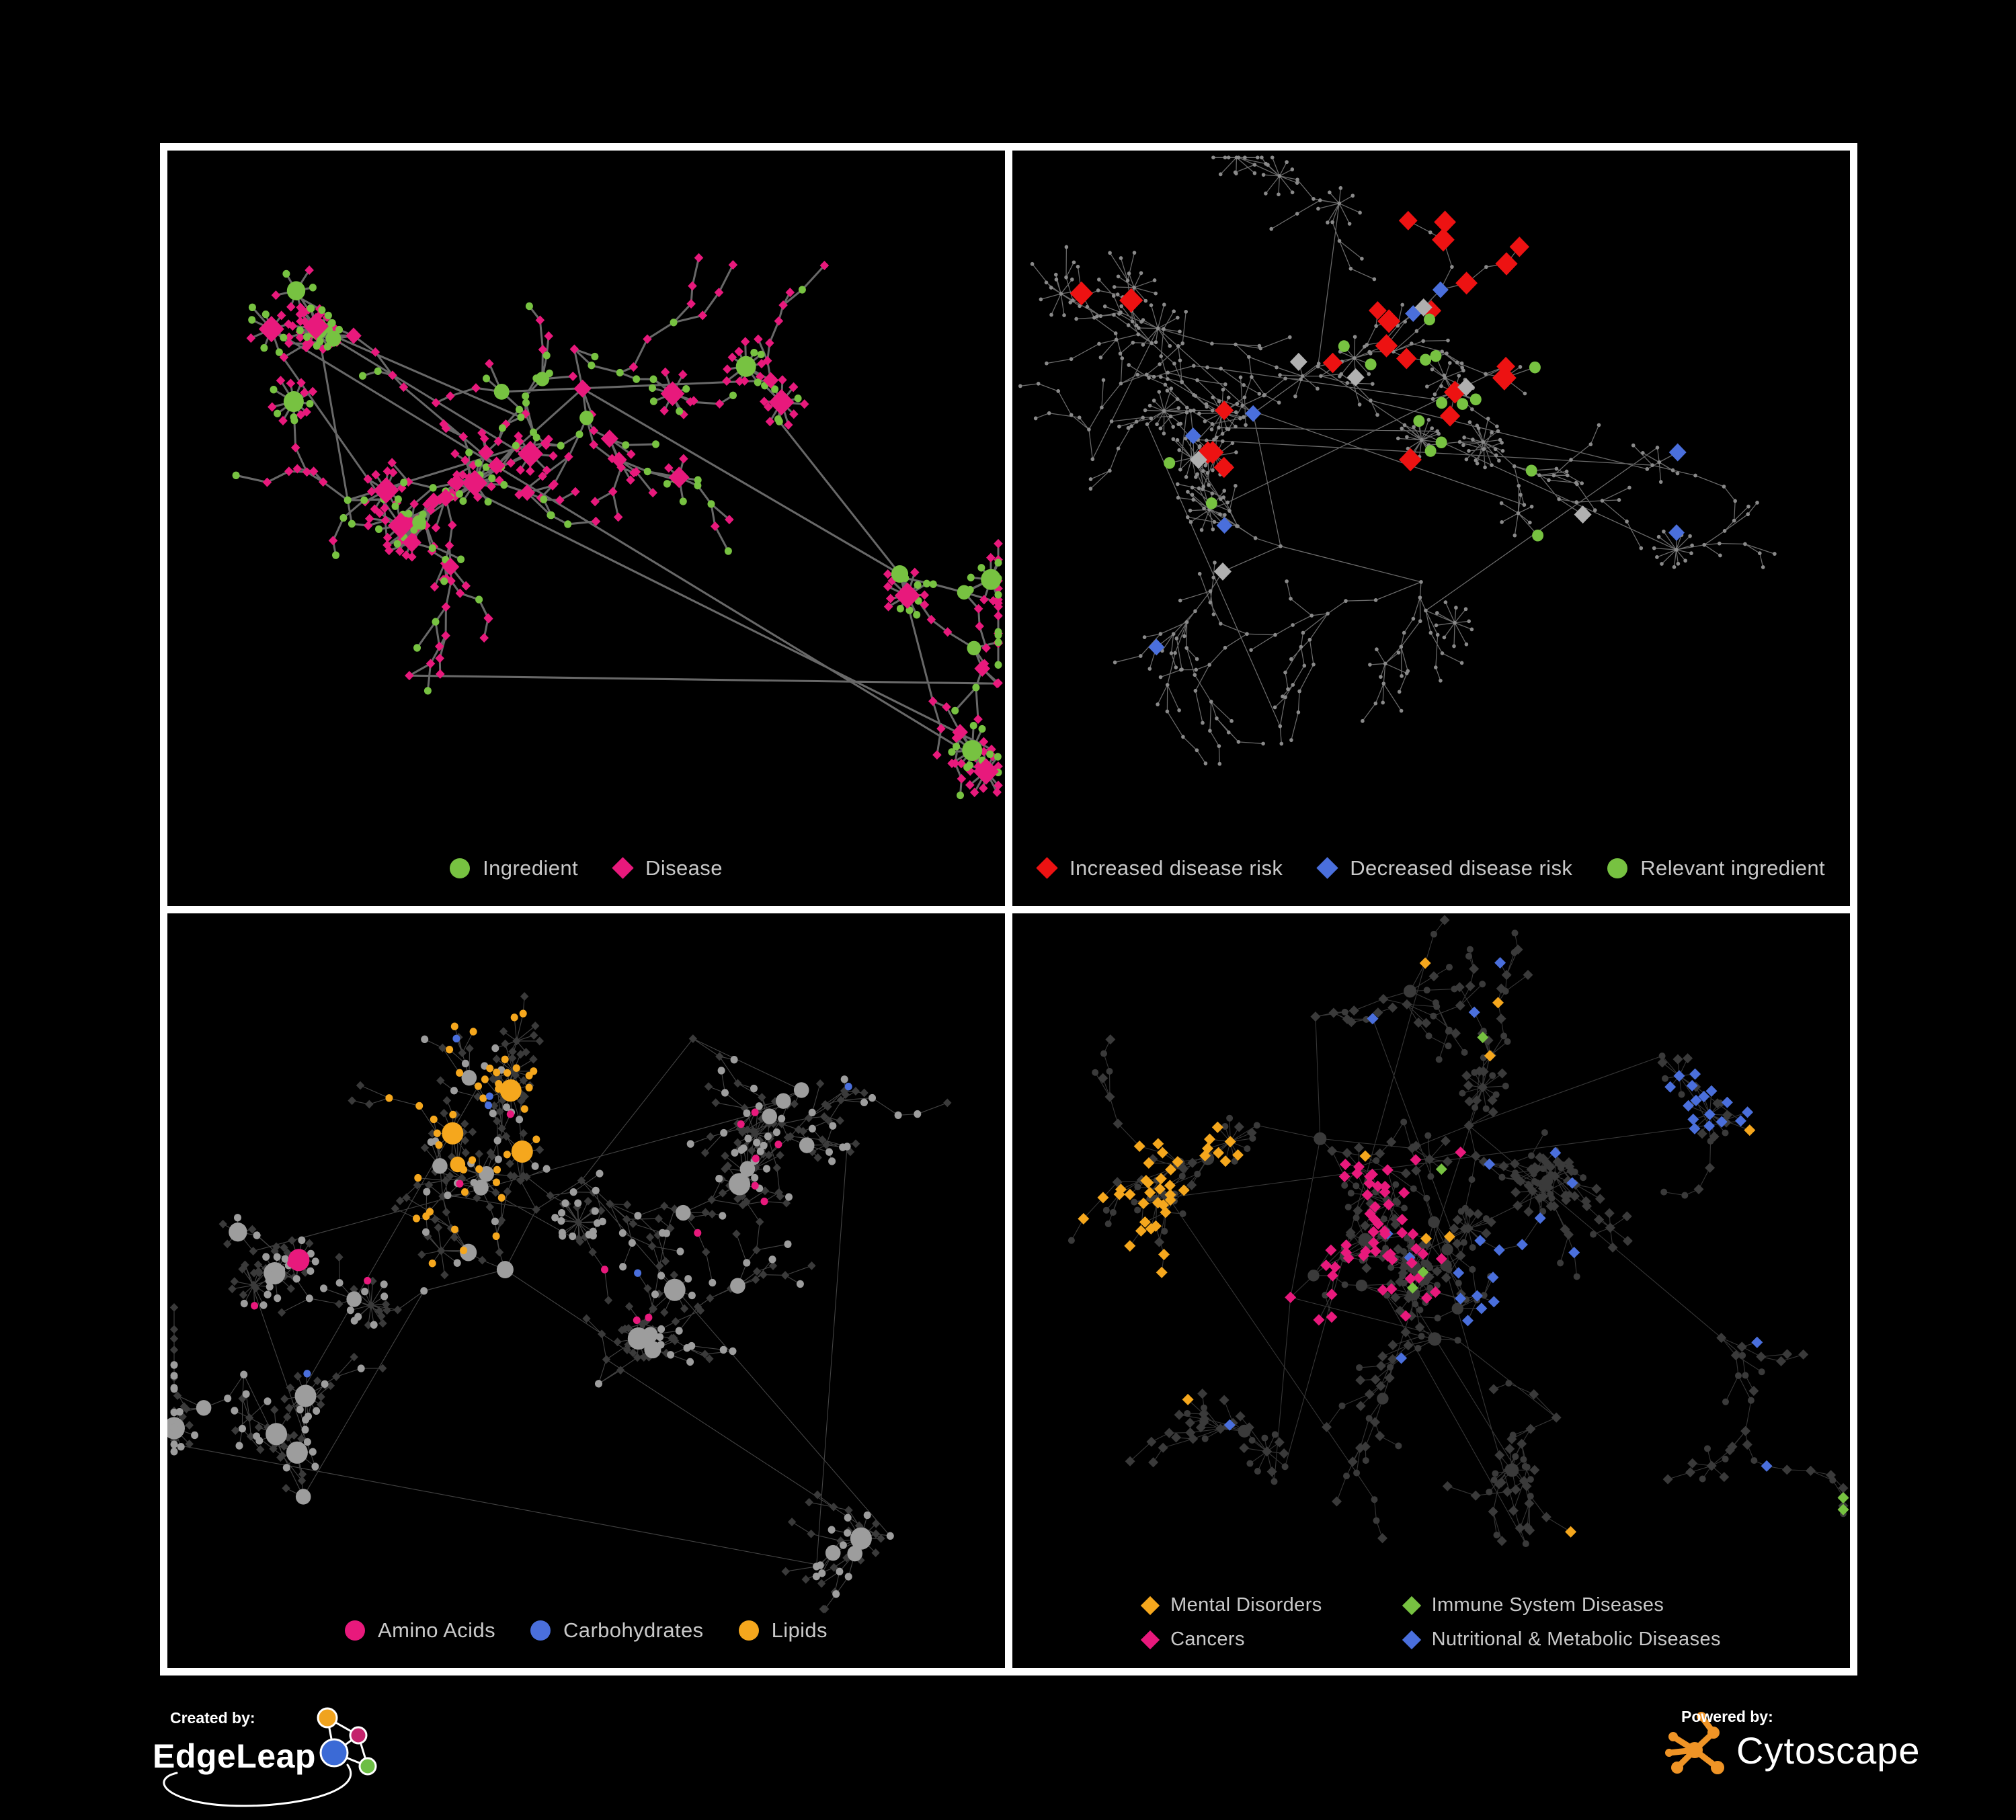 The height and width of the screenshot is (1820, 2016). Describe the element at coordinates (1461, 868) in the screenshot. I see `legend-label: Decreased disease risk` at that location.